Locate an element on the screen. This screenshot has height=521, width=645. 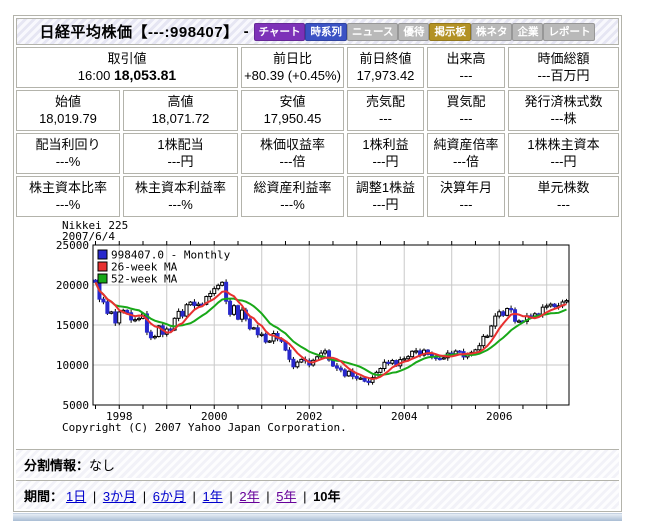
svg-text: 5000 is located at coordinates (76, 405).